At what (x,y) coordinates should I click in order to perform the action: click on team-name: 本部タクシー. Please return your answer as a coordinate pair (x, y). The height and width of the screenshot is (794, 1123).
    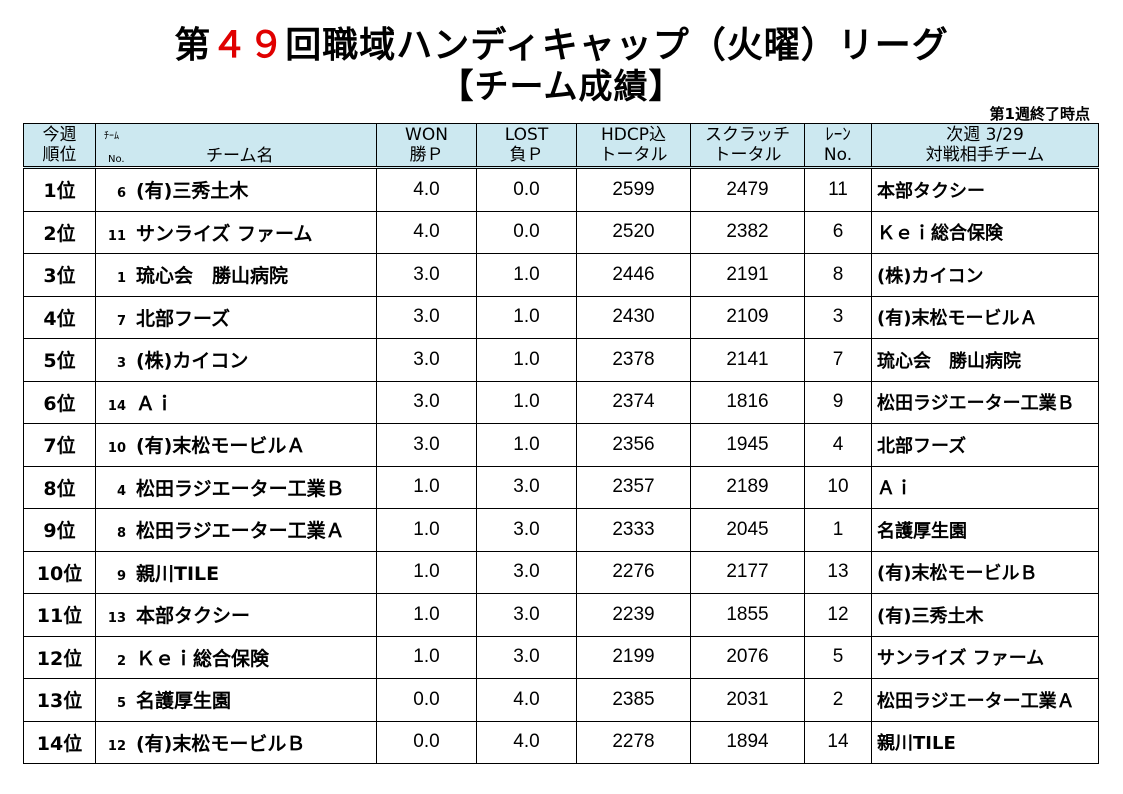
    Looking at the image, I should click on (193, 616).